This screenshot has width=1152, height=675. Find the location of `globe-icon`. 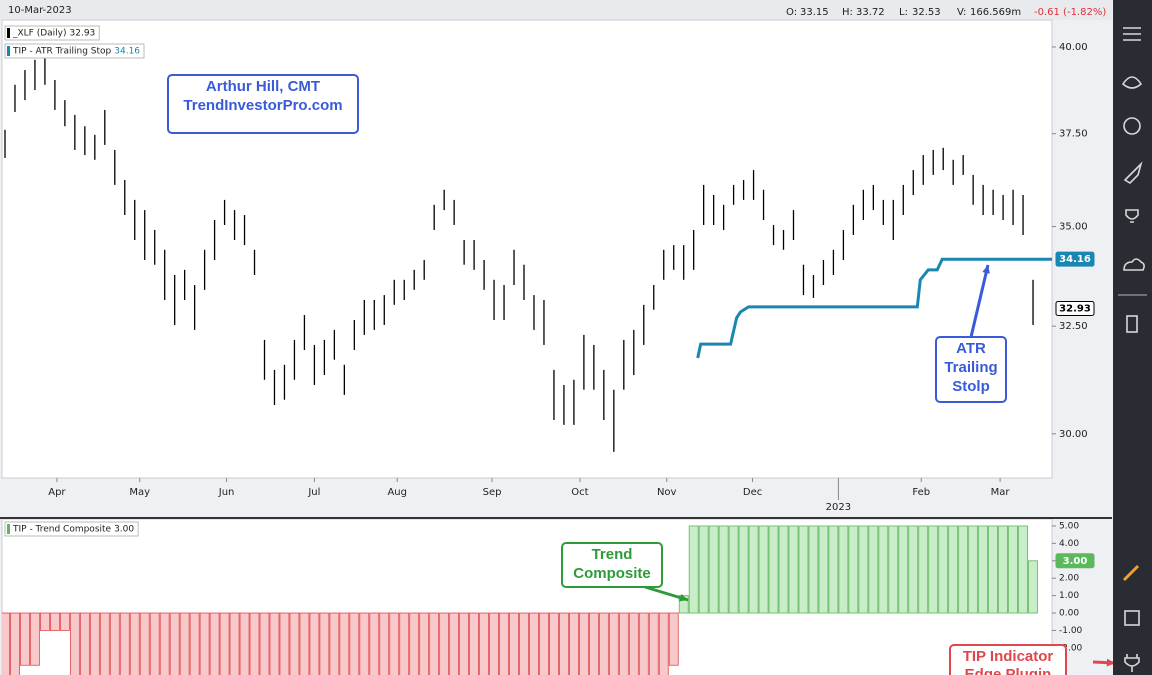

globe-icon is located at coordinates (1132, 126).